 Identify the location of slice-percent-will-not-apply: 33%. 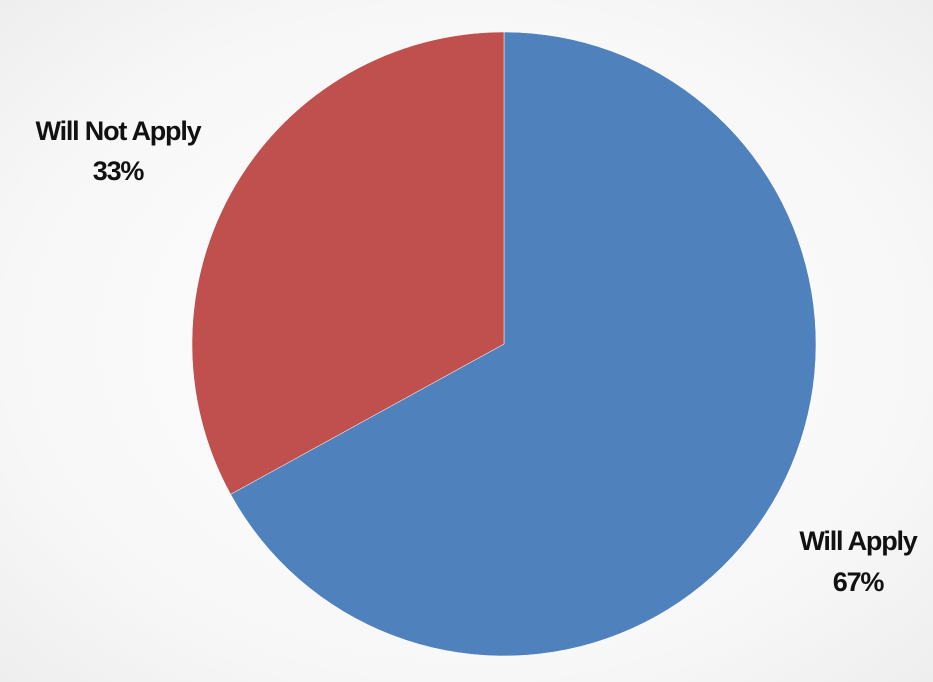
(119, 171).